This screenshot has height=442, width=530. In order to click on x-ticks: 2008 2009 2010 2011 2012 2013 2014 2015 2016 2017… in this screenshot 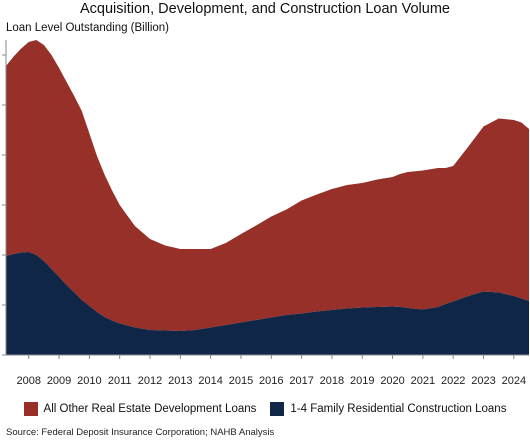, I will do `click(271, 371)`.